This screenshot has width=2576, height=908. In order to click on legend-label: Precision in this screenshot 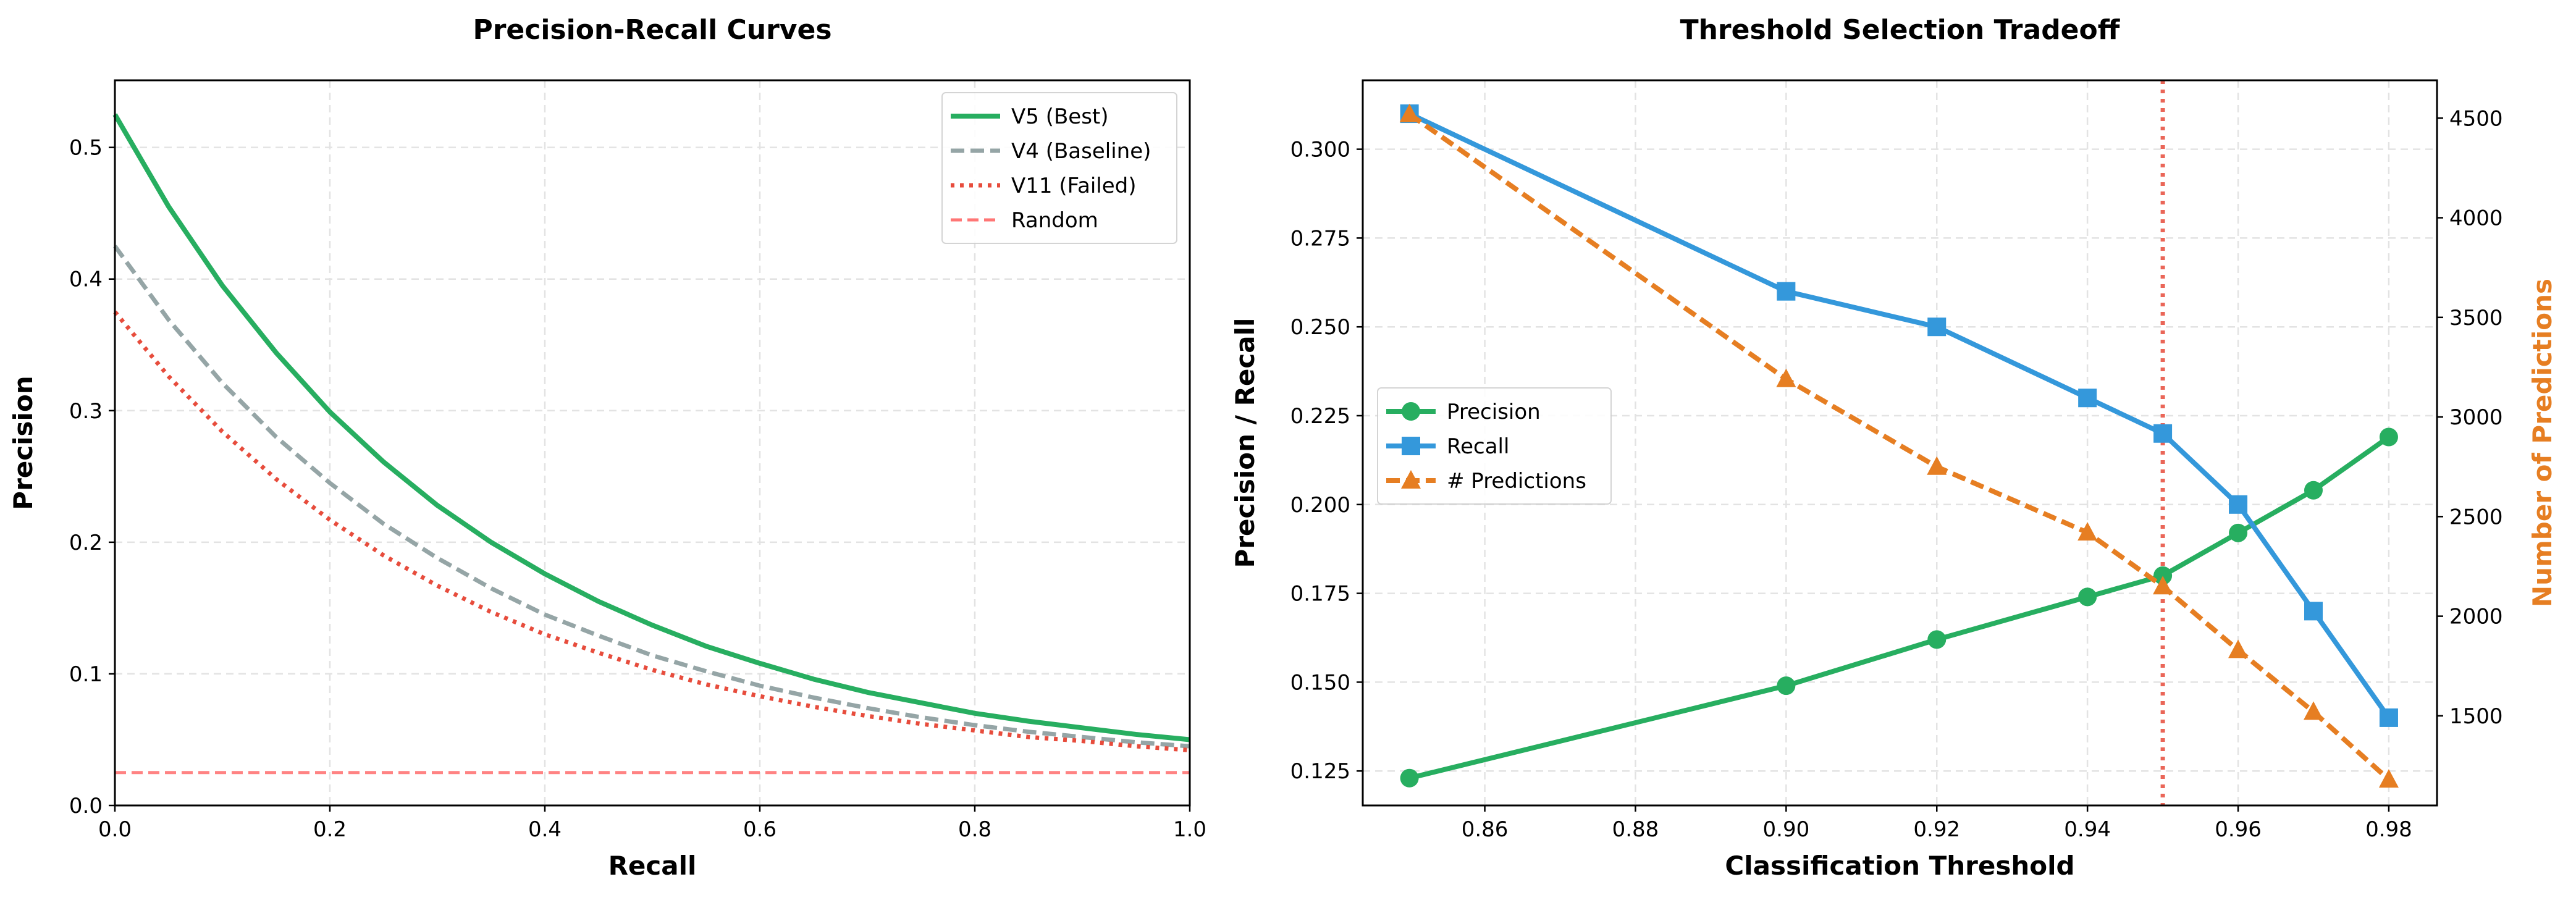, I will do `click(1494, 412)`.